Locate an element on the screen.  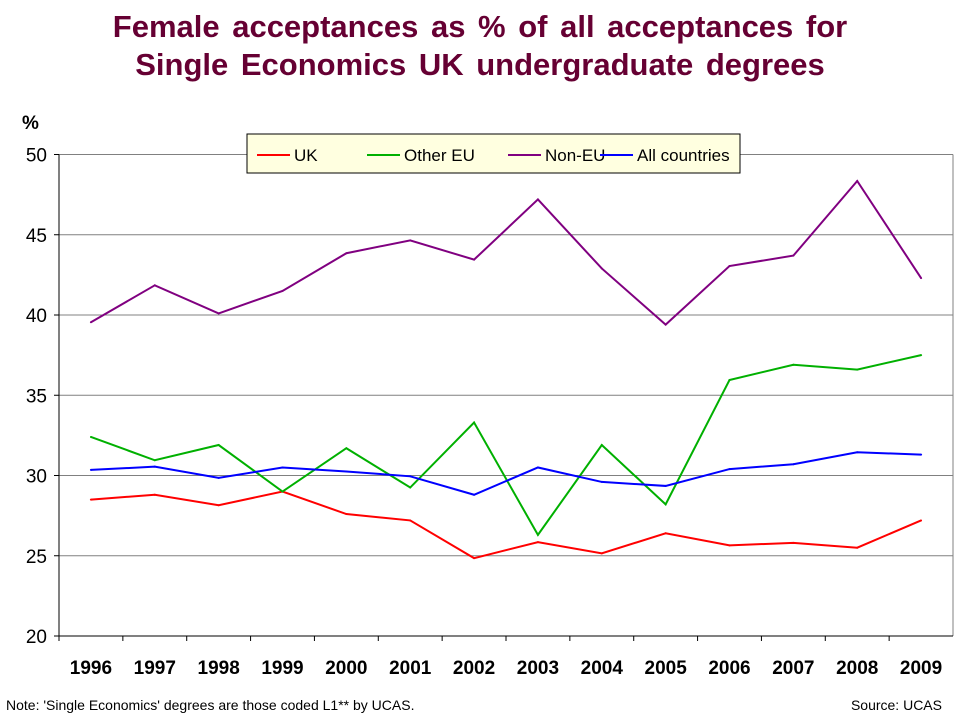
x-tick-label: 2008 is located at coordinates (857, 668).